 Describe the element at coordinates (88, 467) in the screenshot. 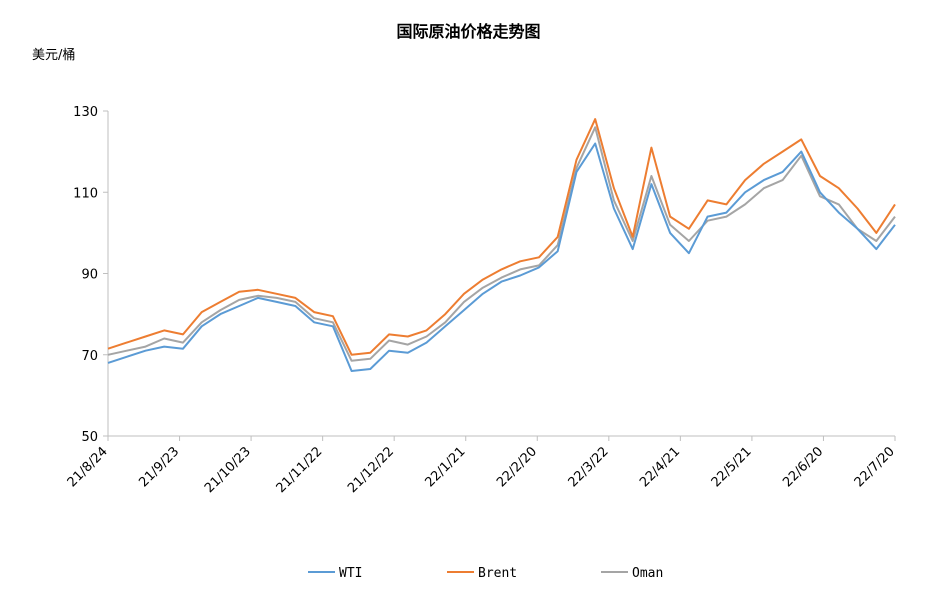

I see `x-tick-label: 21/8/24` at that location.